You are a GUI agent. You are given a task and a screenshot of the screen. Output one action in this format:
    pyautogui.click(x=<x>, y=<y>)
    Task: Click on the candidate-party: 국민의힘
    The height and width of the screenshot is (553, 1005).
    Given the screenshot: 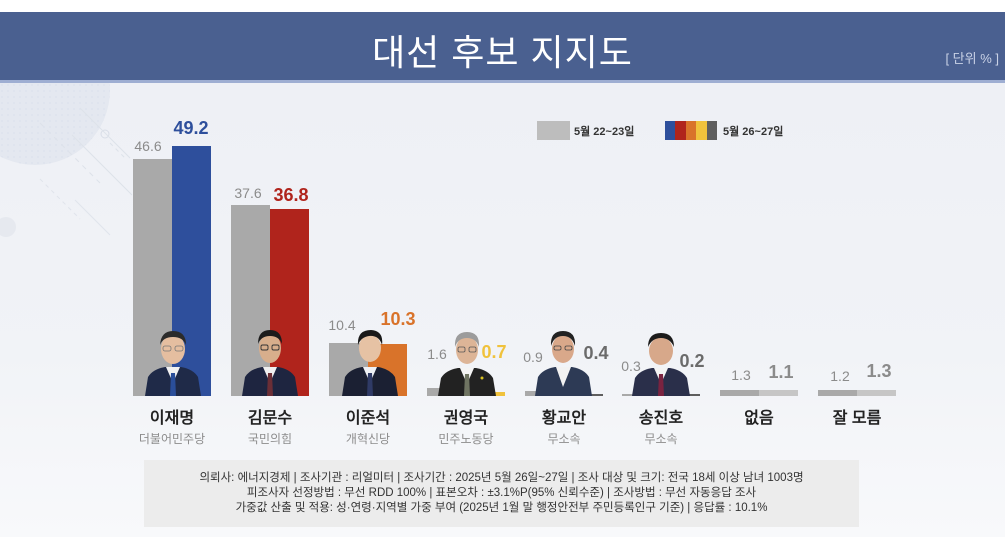 What is the action you would take?
    pyautogui.click(x=270, y=439)
    